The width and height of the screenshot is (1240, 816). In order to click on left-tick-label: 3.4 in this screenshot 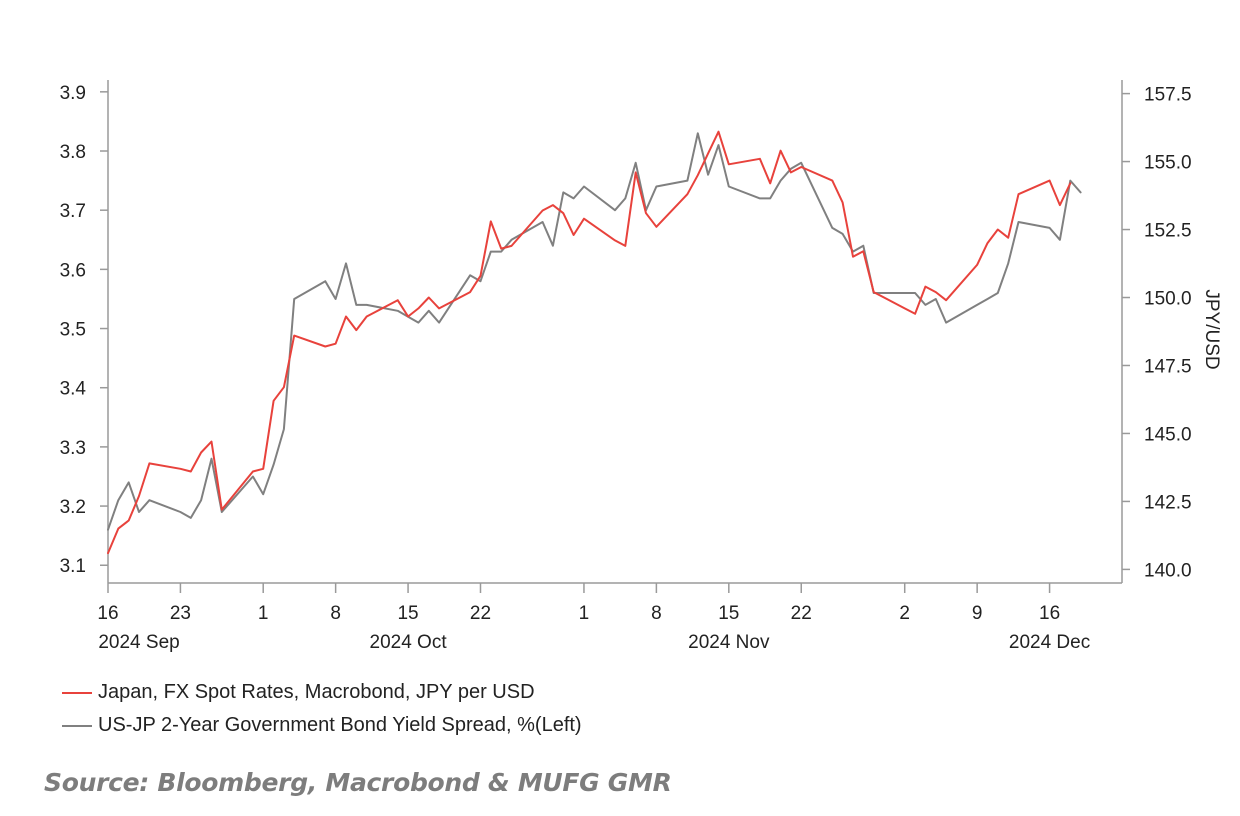, I will do `click(73, 389)`.